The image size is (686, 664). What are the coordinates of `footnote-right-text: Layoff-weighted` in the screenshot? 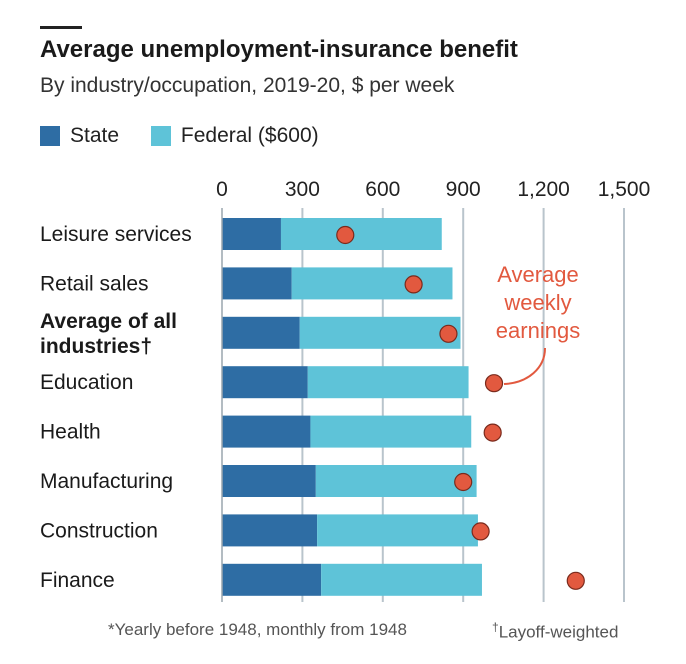 It's located at (558, 632).